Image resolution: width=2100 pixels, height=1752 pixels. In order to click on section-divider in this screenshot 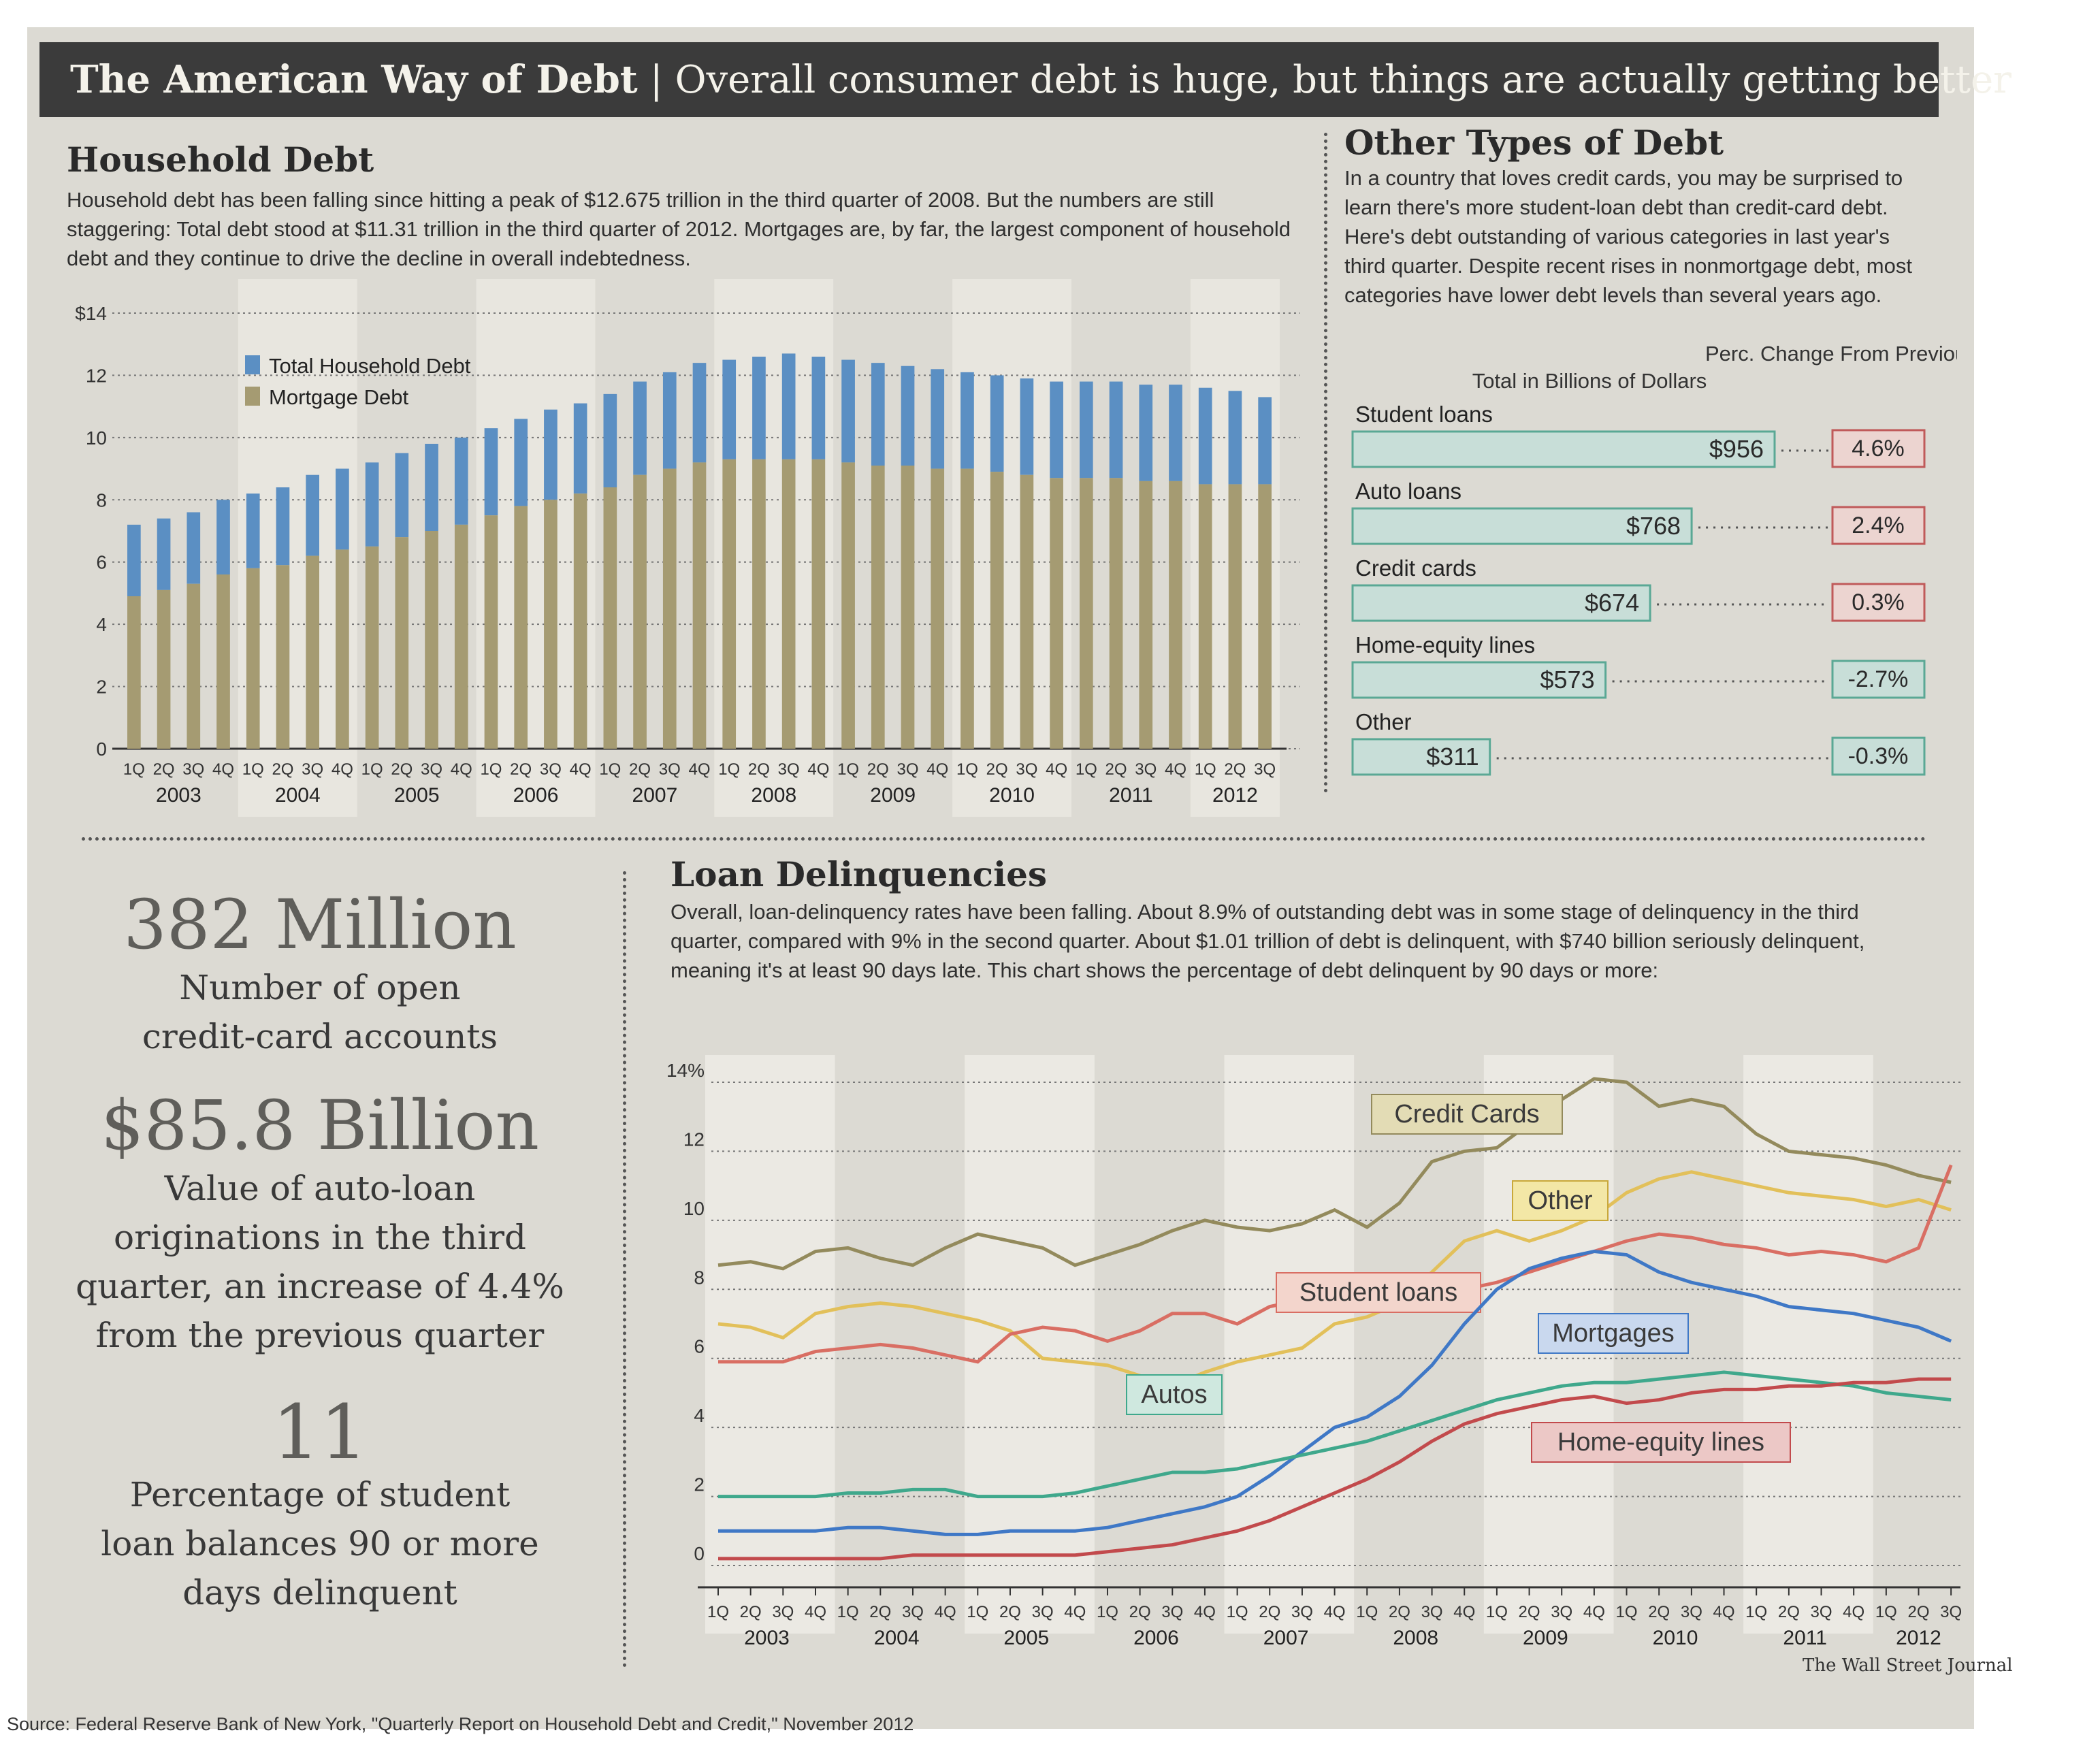, I will do `click(1004, 839)`.